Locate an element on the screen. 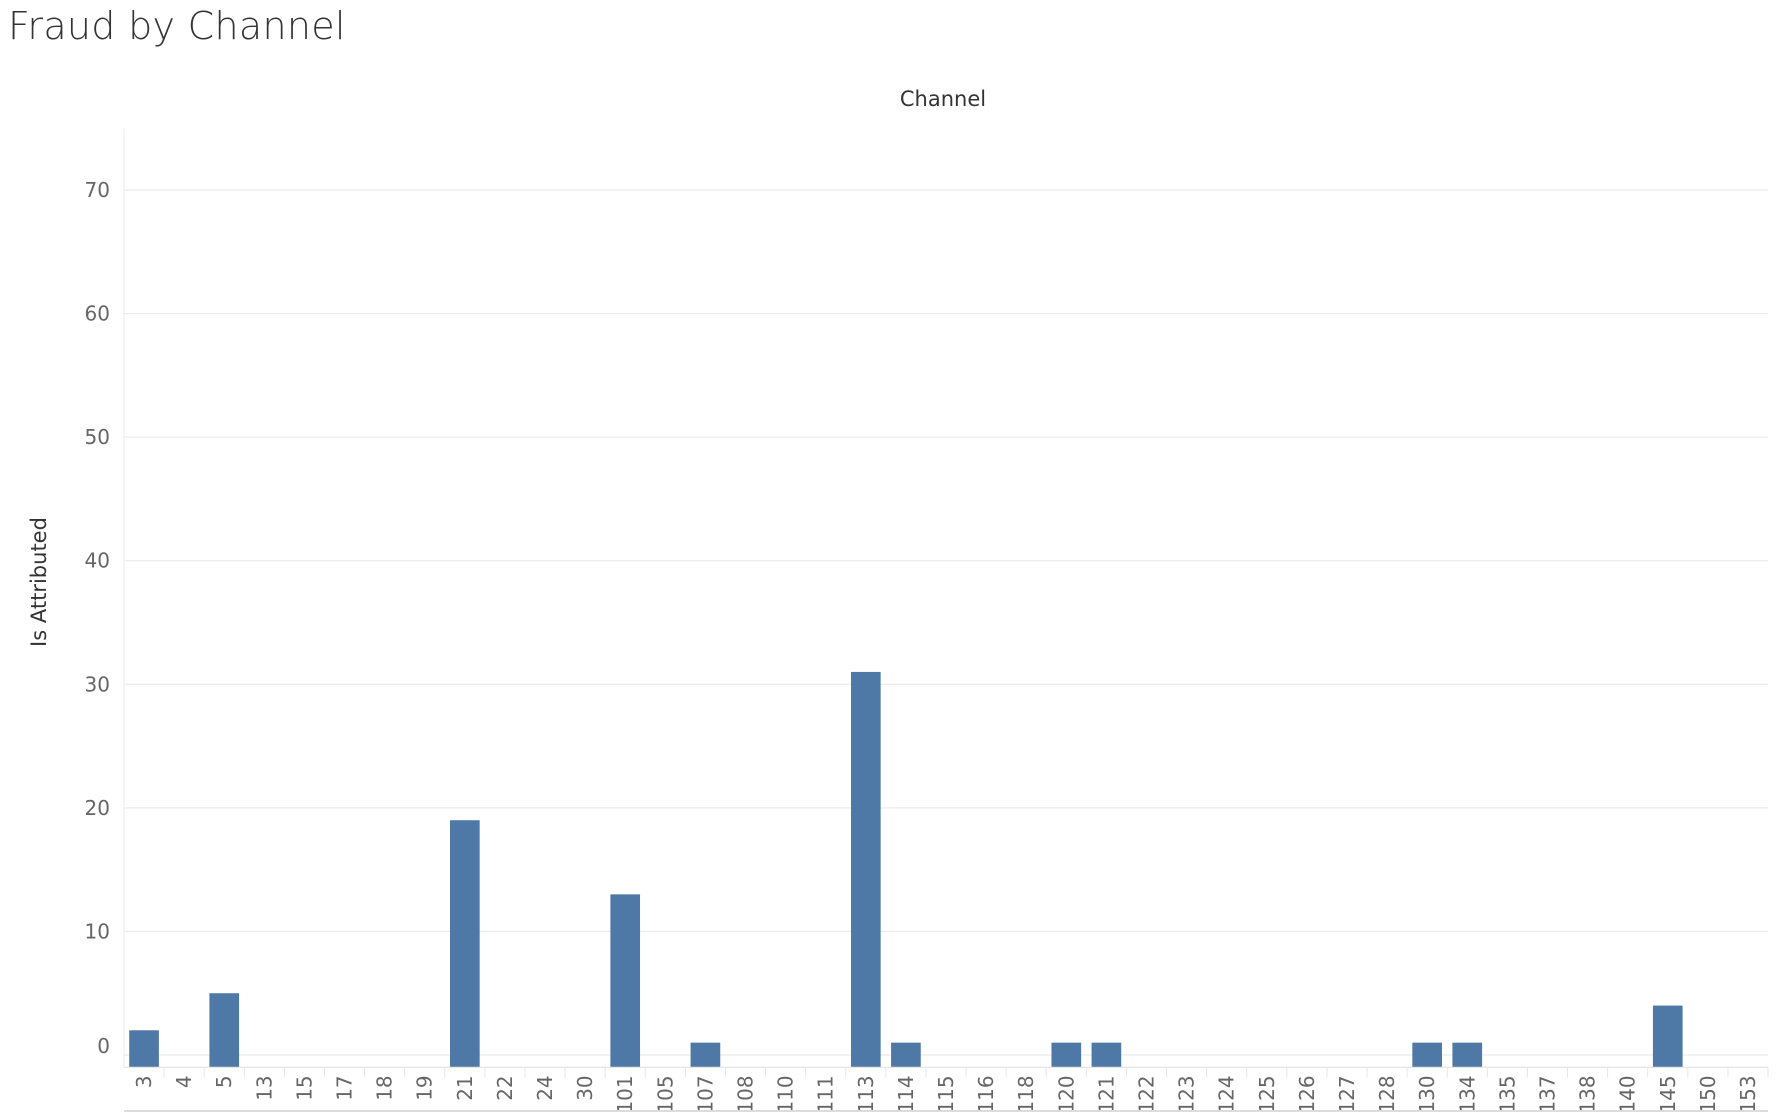  x-tick-label: 123 is located at coordinates (1187, 1094).